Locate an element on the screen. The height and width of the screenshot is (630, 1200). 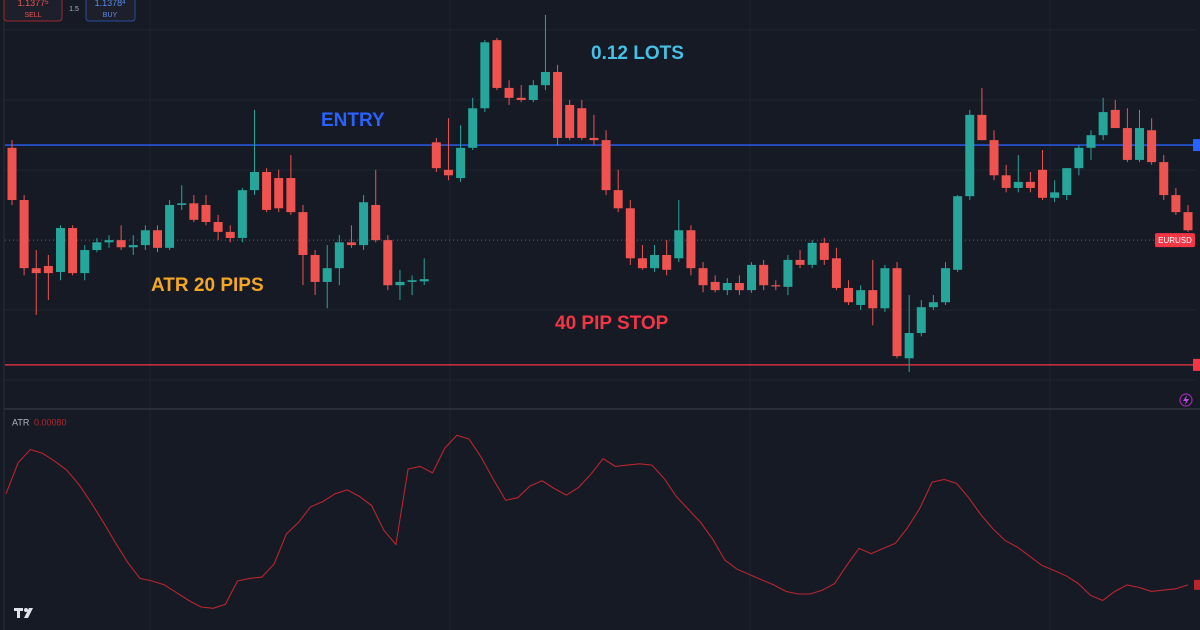
last-price-tag is located at coordinates (1175, 240).